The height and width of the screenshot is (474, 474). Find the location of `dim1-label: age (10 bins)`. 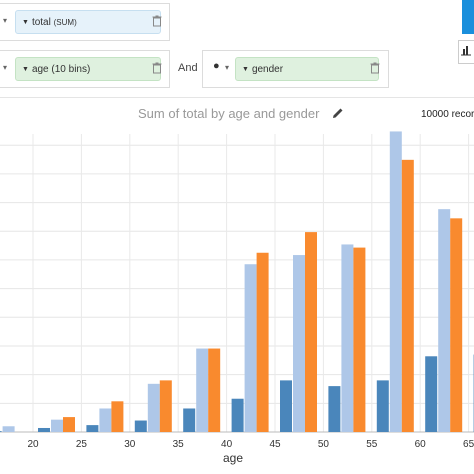

dim1-label: age (10 bins) is located at coordinates (61, 69).